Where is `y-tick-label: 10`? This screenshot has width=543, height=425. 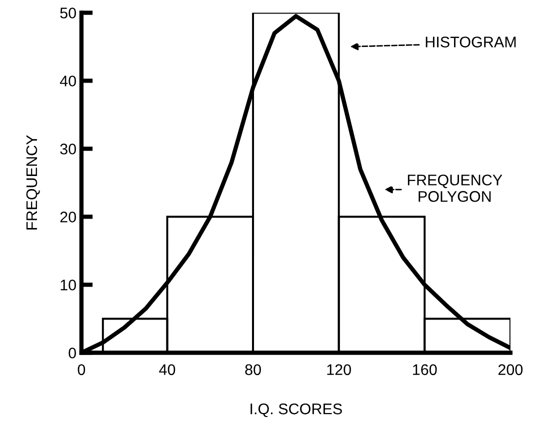
y-tick-label: 10 is located at coordinates (68, 285).